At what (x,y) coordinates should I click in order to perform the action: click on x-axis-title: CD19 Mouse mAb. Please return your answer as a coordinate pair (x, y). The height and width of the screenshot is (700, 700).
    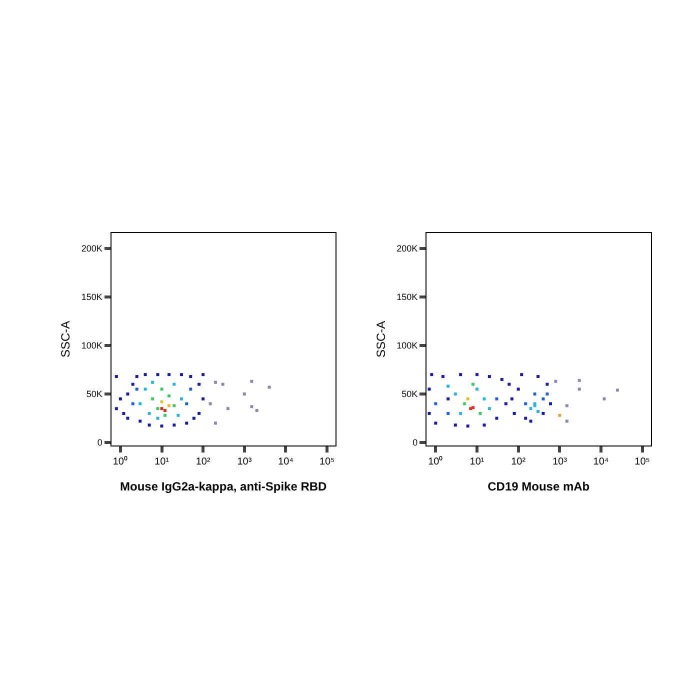
    Looking at the image, I should click on (539, 486).